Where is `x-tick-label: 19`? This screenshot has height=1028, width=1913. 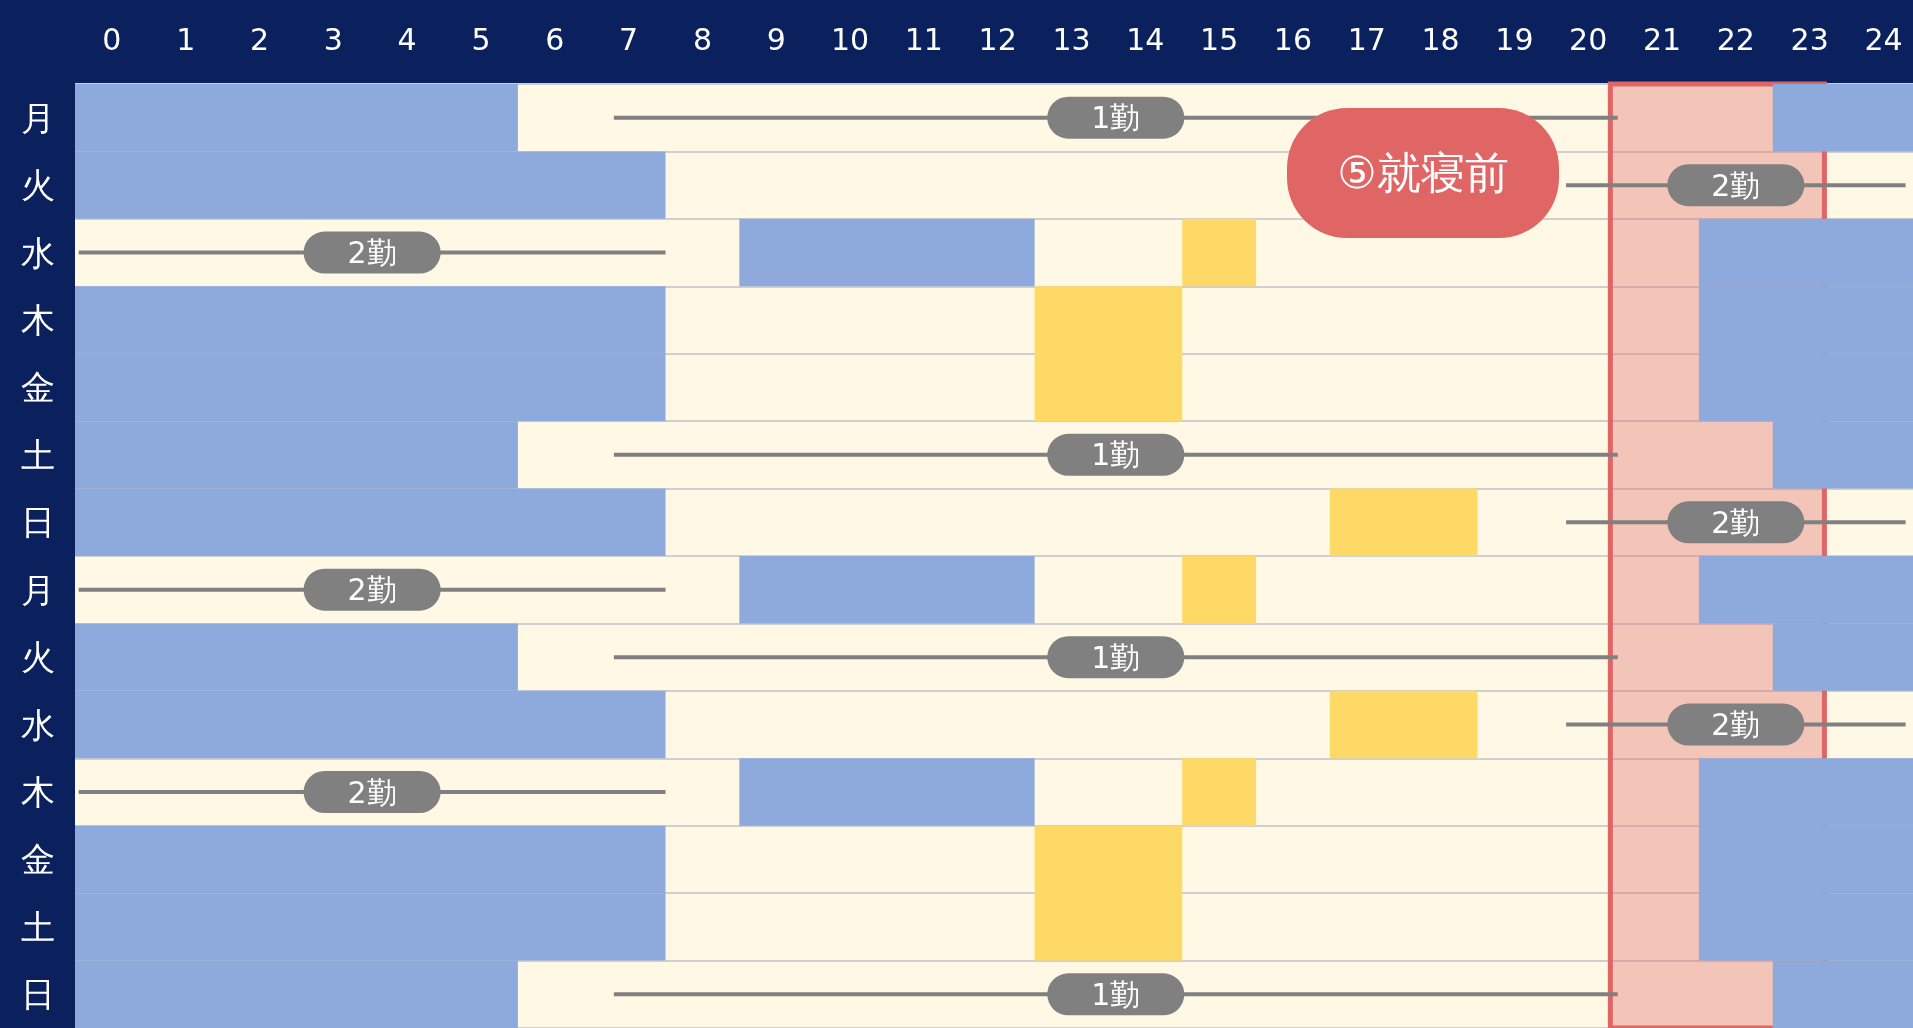 x-tick-label: 19 is located at coordinates (1514, 39).